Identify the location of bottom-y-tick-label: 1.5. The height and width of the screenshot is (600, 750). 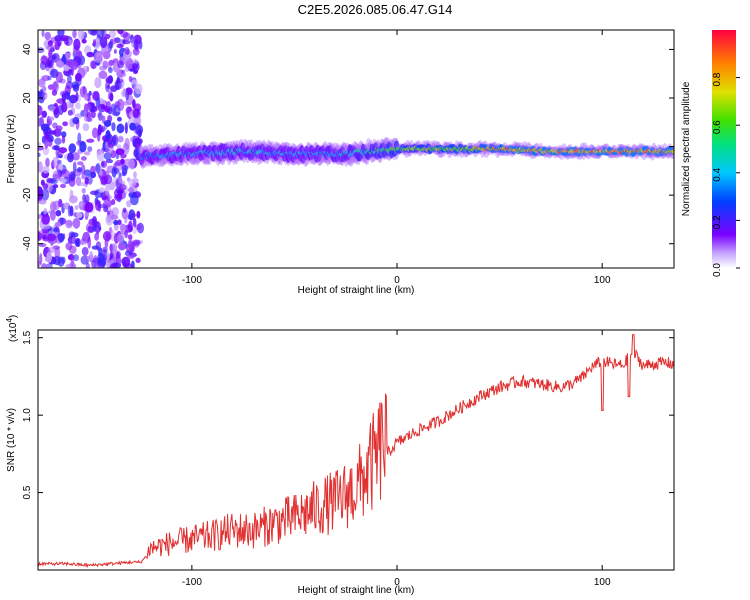
(27, 337).